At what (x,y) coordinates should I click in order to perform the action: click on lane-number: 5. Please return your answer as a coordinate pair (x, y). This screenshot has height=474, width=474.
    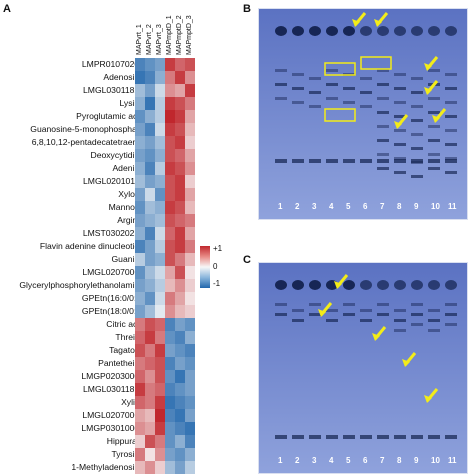
    Looking at the image, I should click on (348, 206).